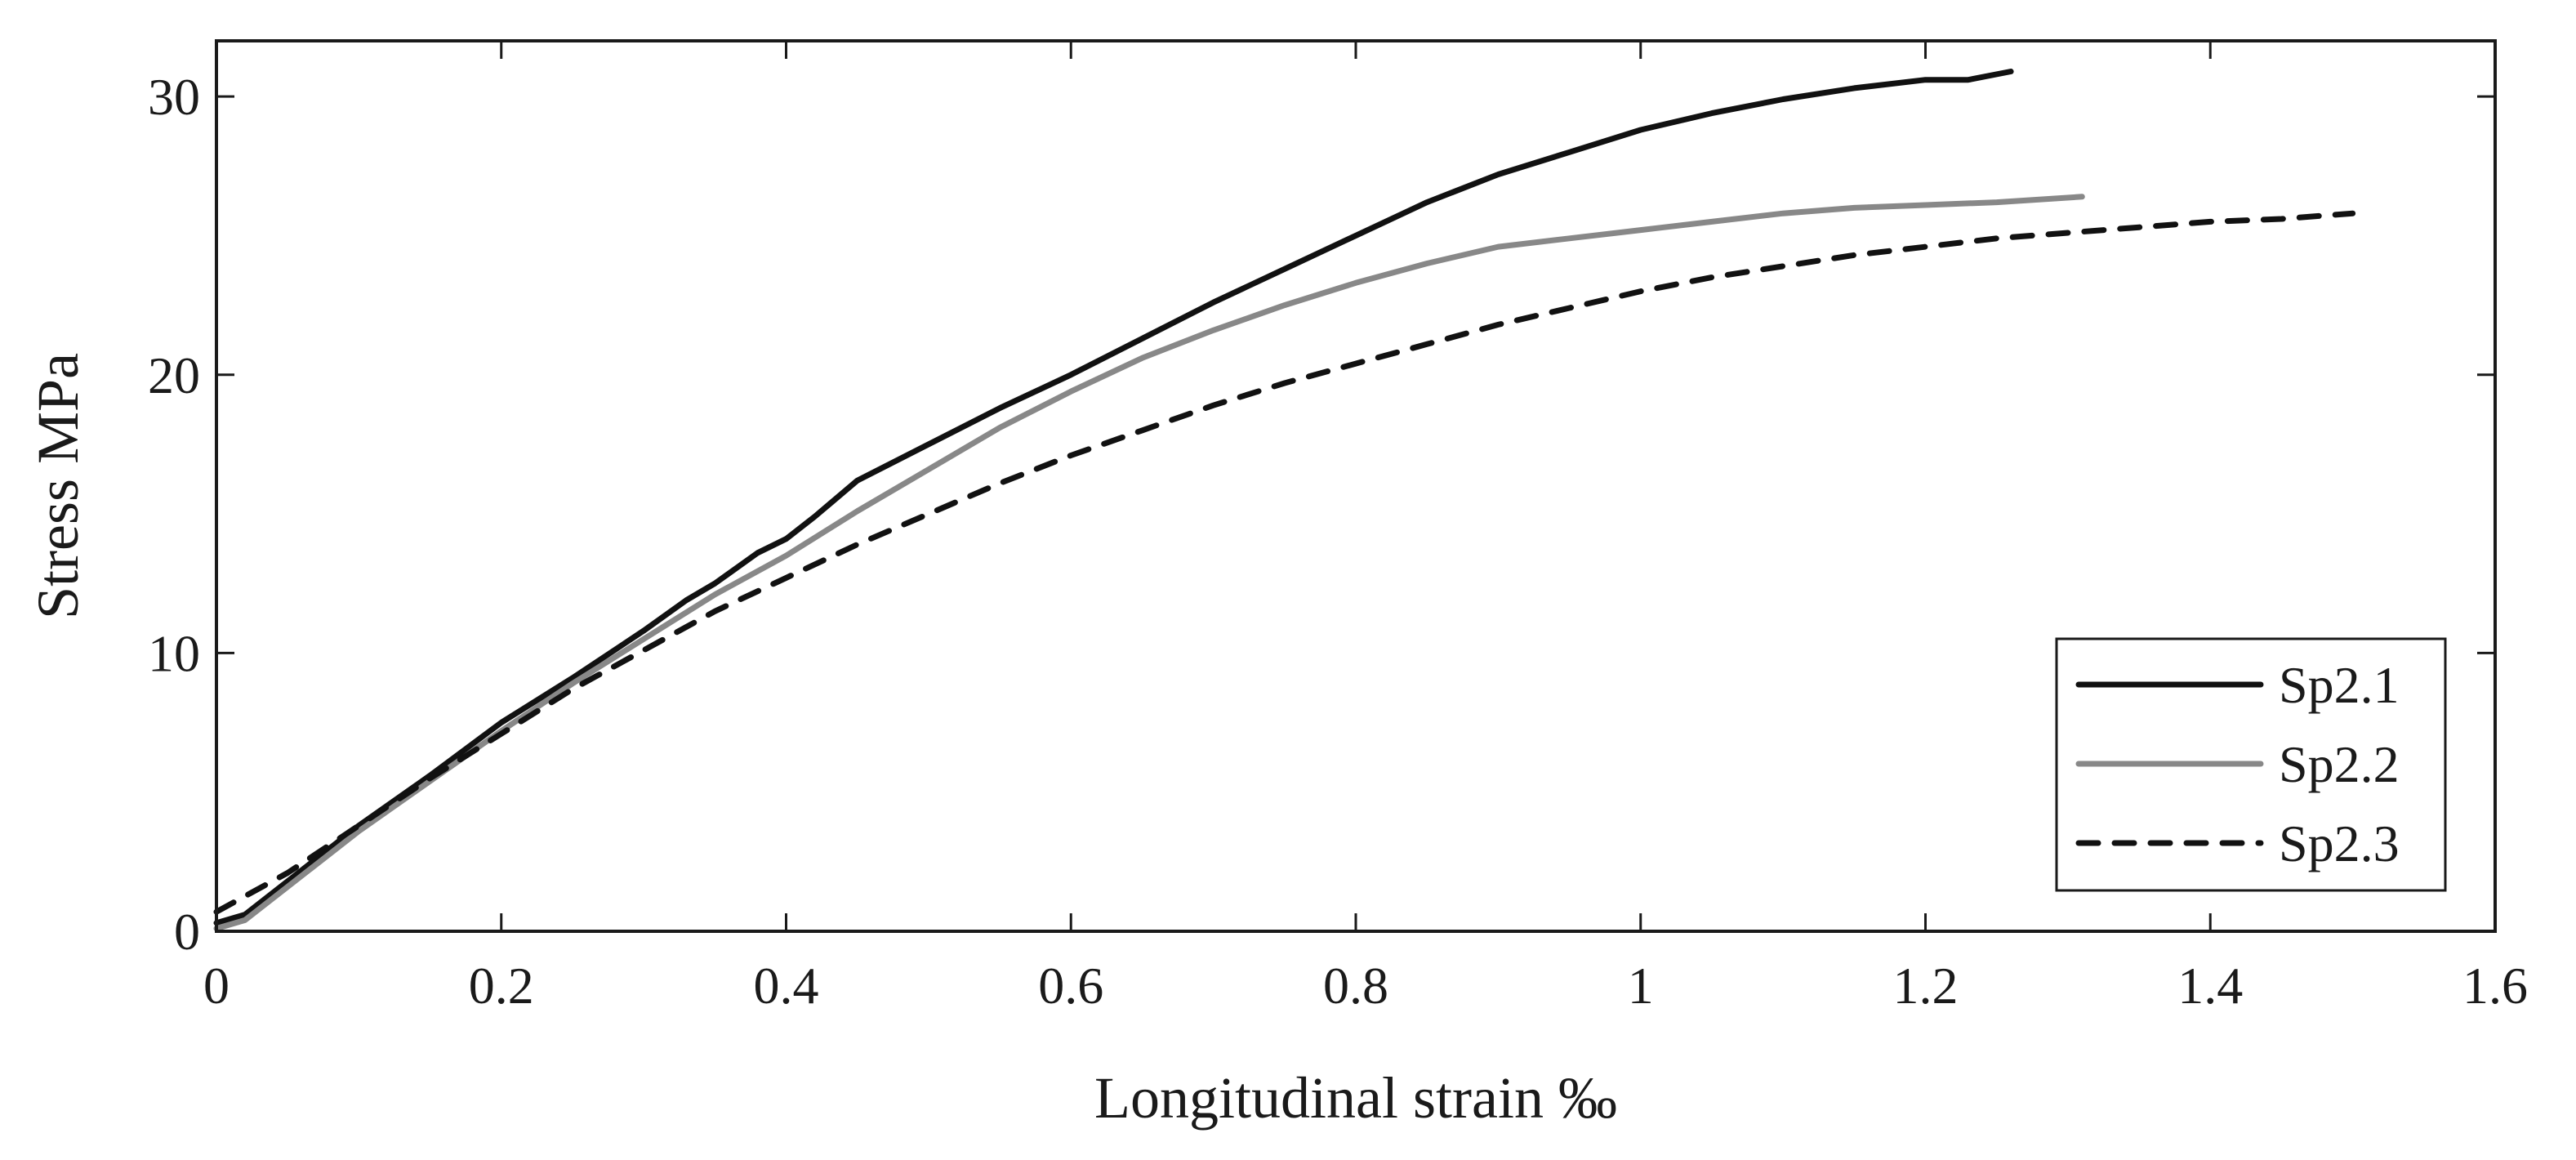 This screenshot has width=2576, height=1160. What do you see at coordinates (2210, 986) in the screenshot?
I see `x-tick-label: 1.4` at bounding box center [2210, 986].